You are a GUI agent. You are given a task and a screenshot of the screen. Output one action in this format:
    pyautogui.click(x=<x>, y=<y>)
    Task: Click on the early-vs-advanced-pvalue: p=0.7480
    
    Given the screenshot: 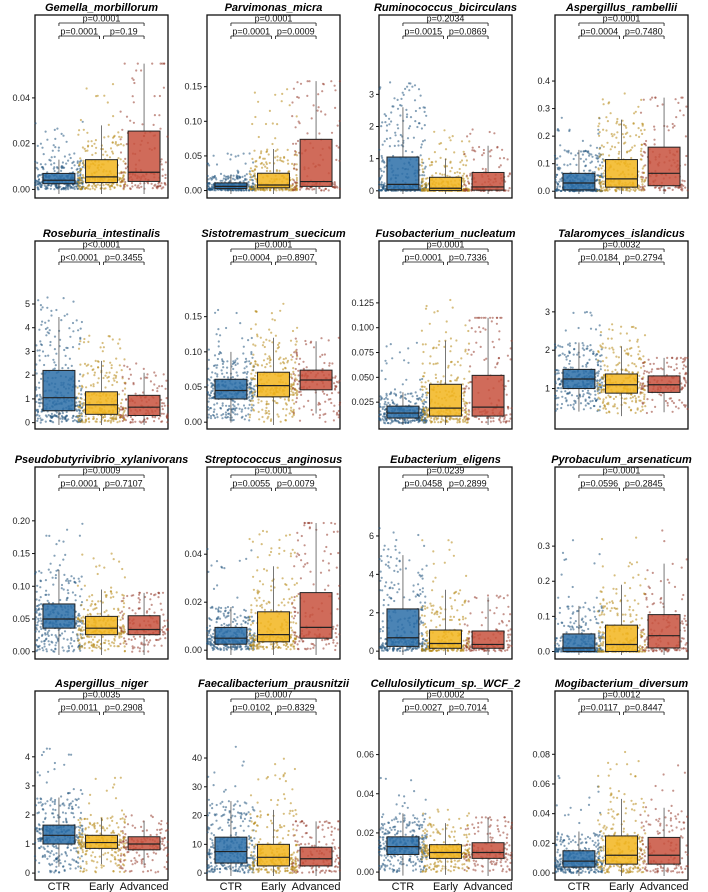 What is the action you would take?
    pyautogui.click(x=644, y=32)
    